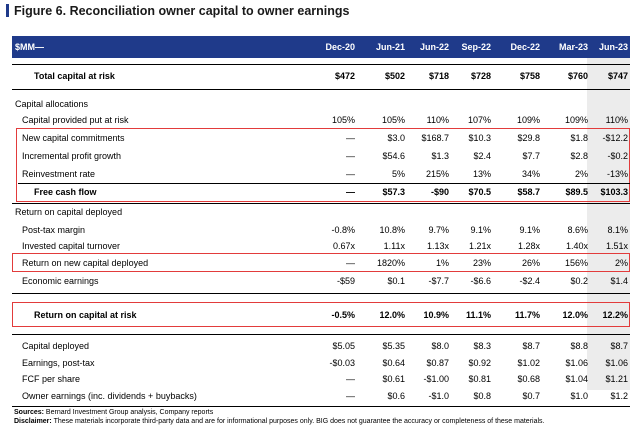 Image resolution: width=640 pixels, height=428 pixels. What do you see at coordinates (56, 346) in the screenshot?
I see `row-label: Capital deployed` at bounding box center [56, 346].